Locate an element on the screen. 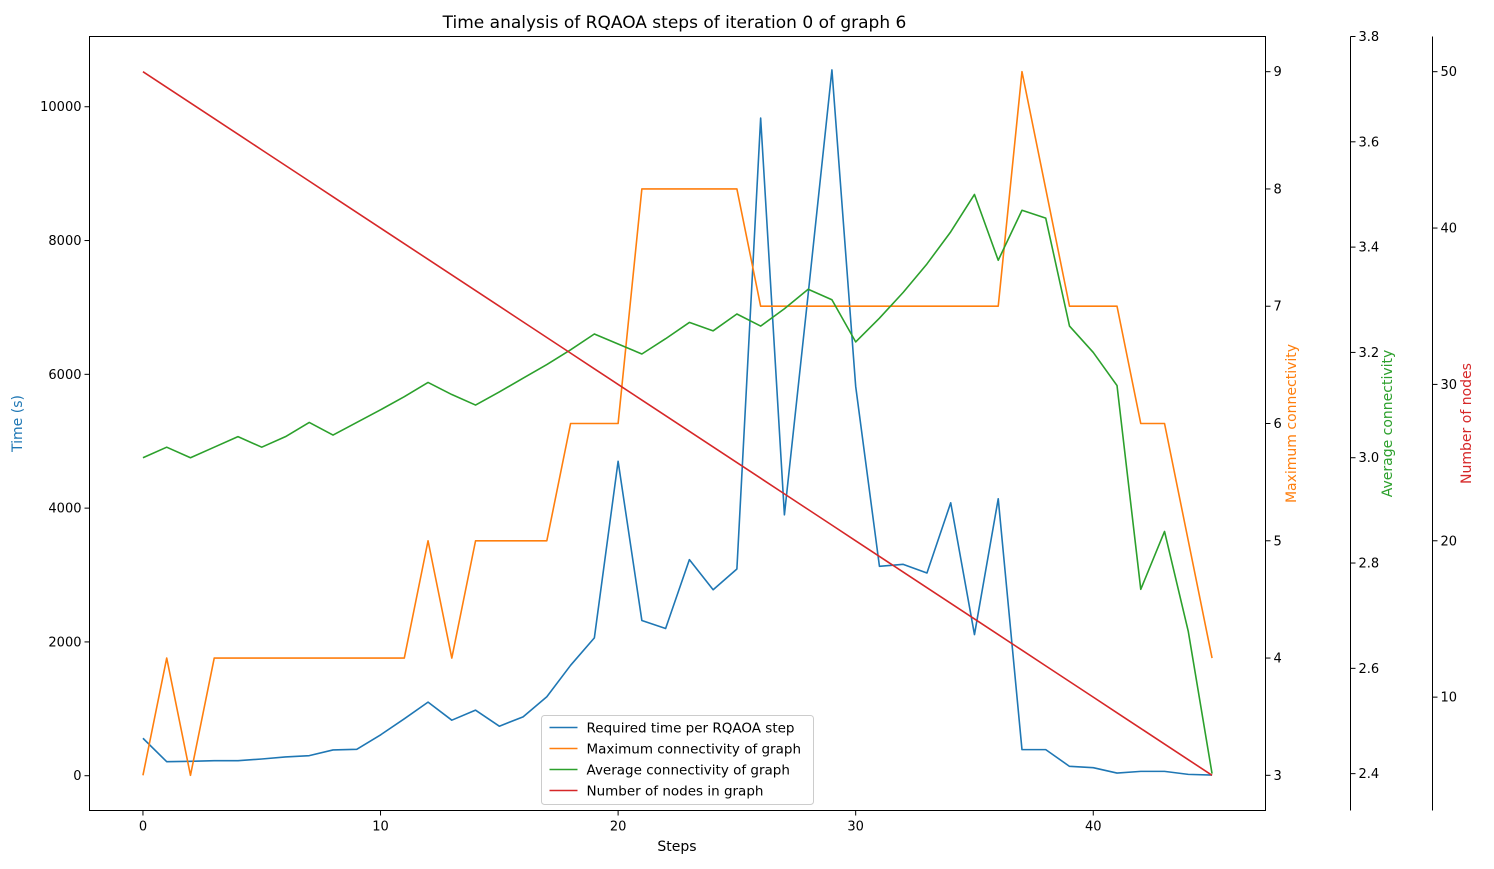  avgconn-tick-label: 3.2 is located at coordinates (1369, 353).